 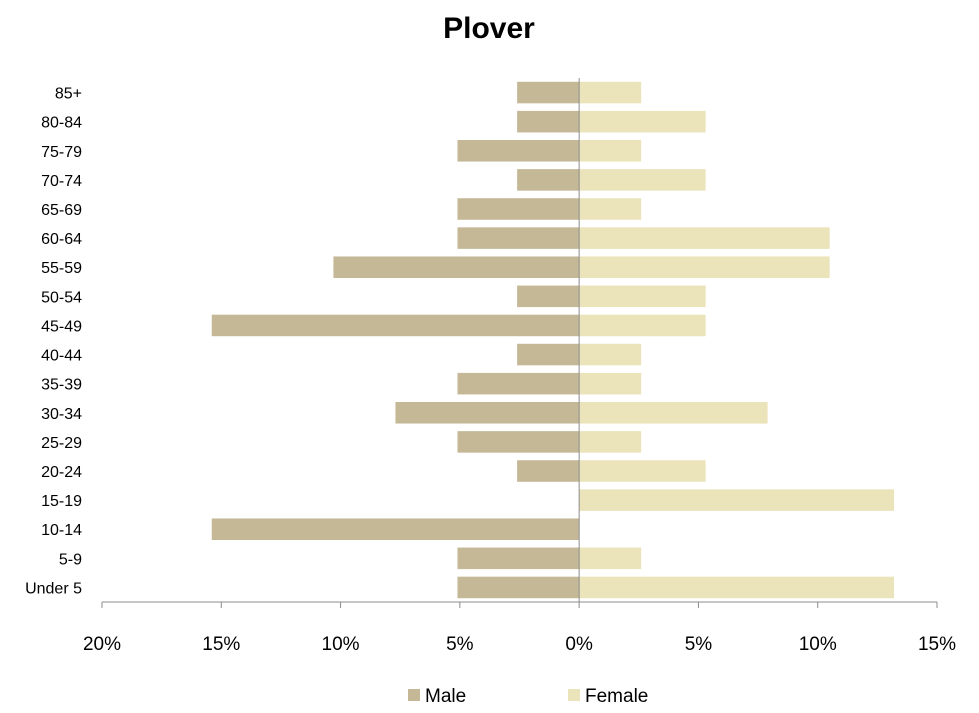 What do you see at coordinates (61, 210) in the screenshot?
I see `category-label: 65-69` at bounding box center [61, 210].